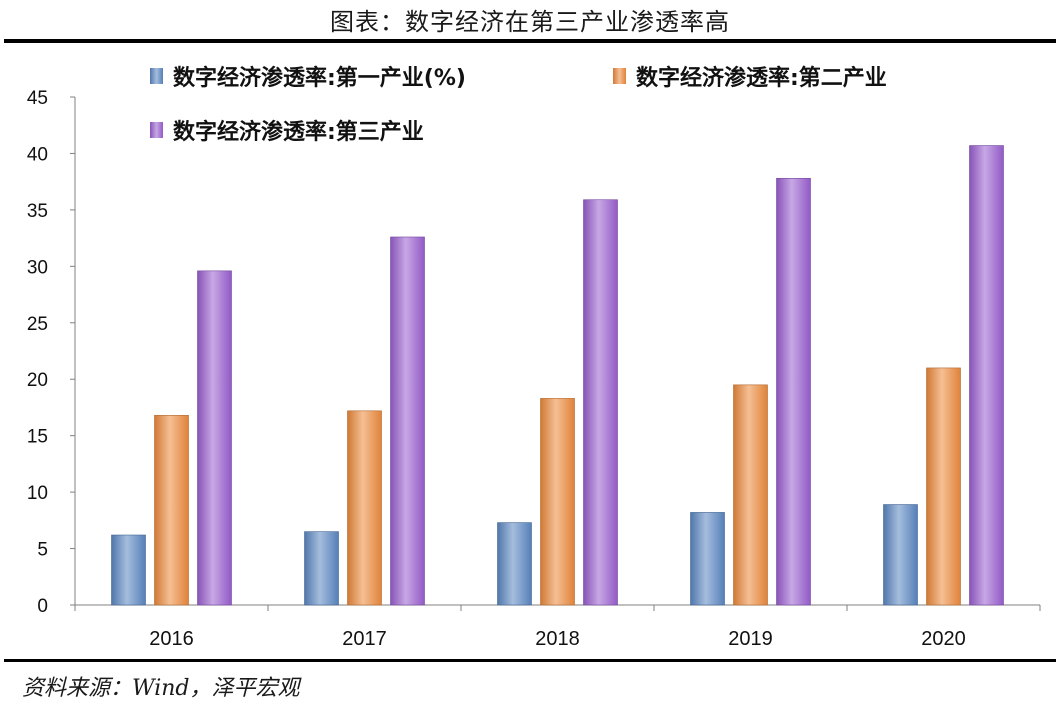 This screenshot has height=706, width=1060. I want to click on legend-swatch-tertiary, so click(156, 130).